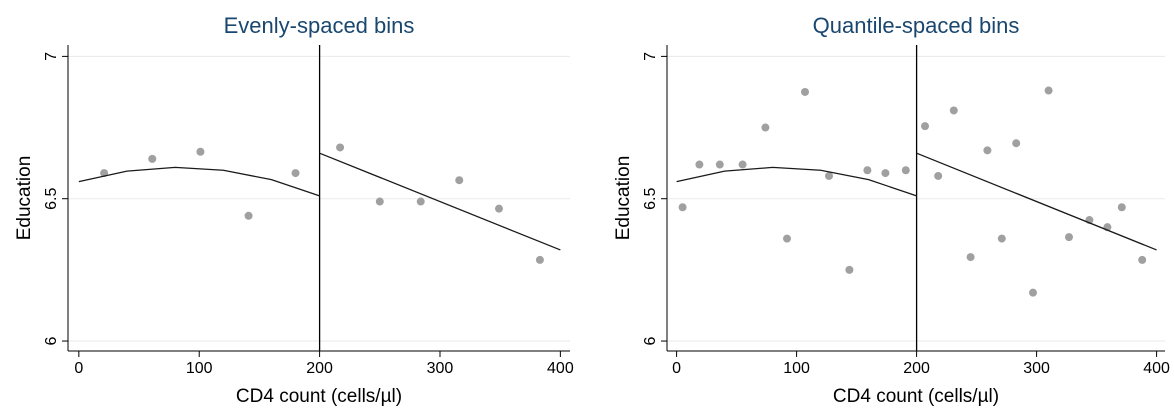  Describe the element at coordinates (319, 25) in the screenshot. I see `chart-title: Evenly-spaced bins` at that location.